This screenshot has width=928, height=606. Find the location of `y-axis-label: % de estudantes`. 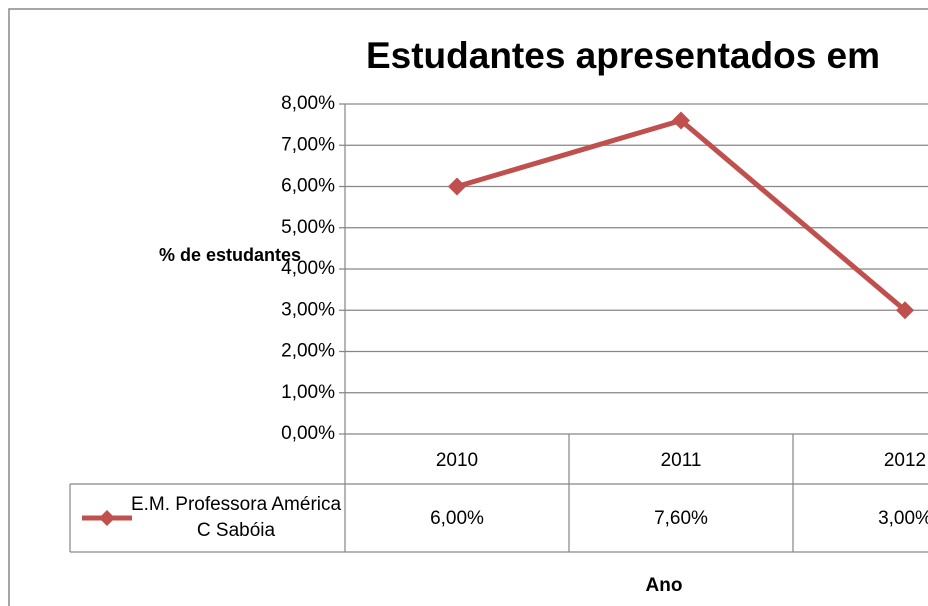

y-axis-label: % de estudantes is located at coordinates (230, 255).